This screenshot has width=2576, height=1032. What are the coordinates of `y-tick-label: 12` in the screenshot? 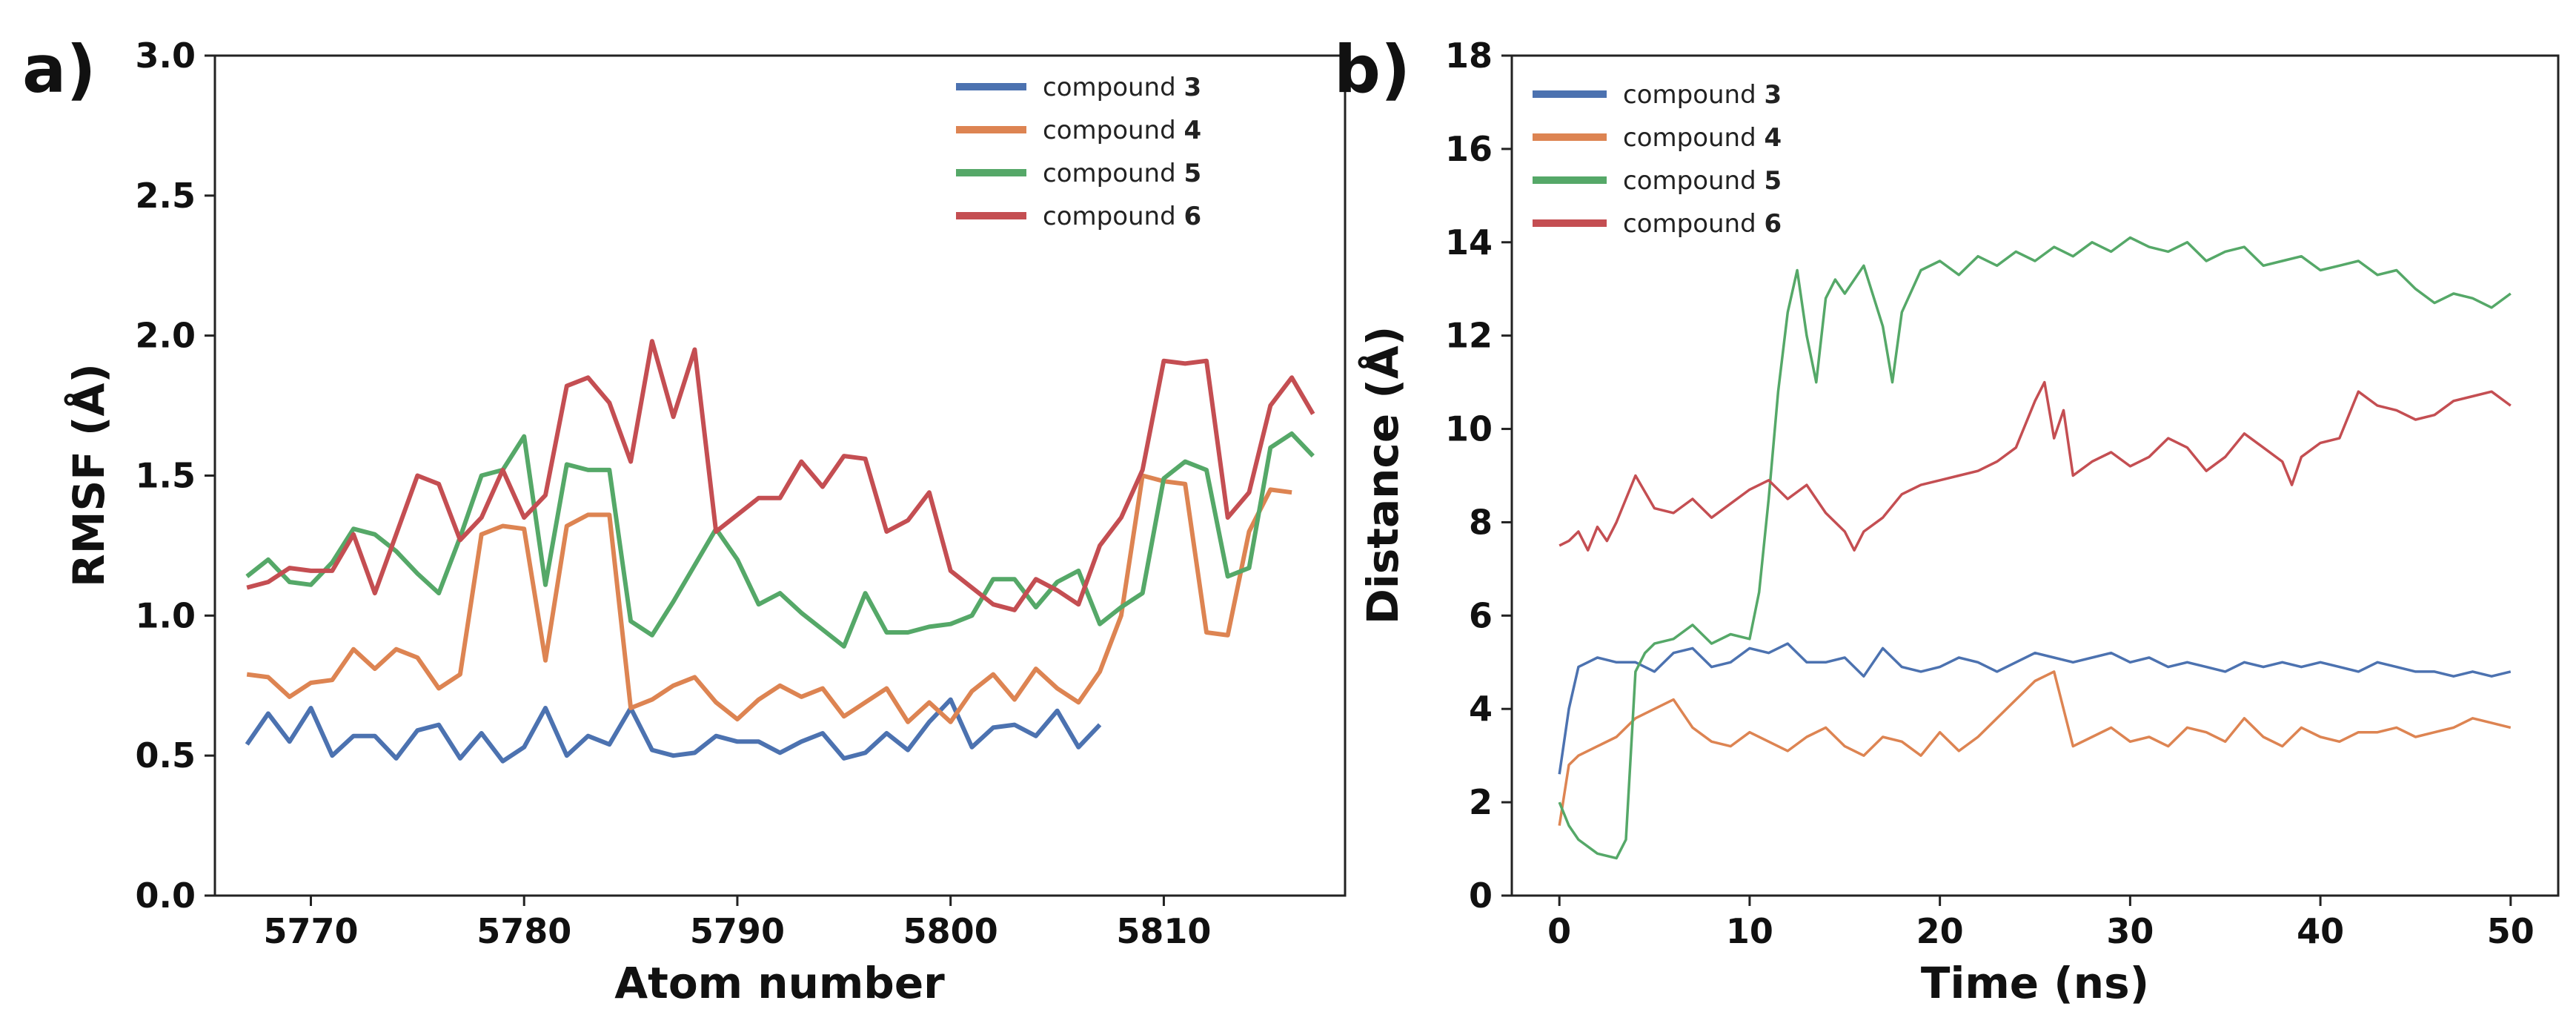 It's located at (1469, 336).